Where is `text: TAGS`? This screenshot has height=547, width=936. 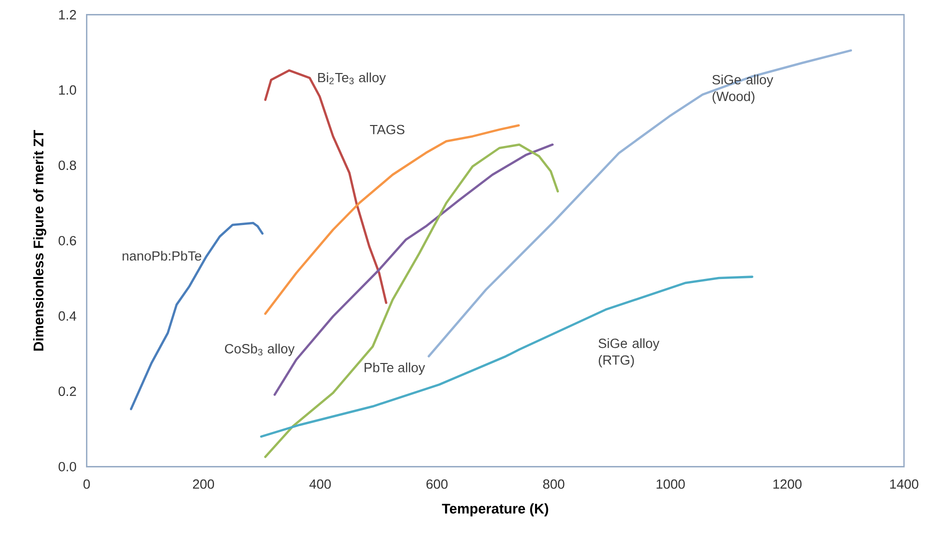
text: TAGS is located at coordinates (387, 129).